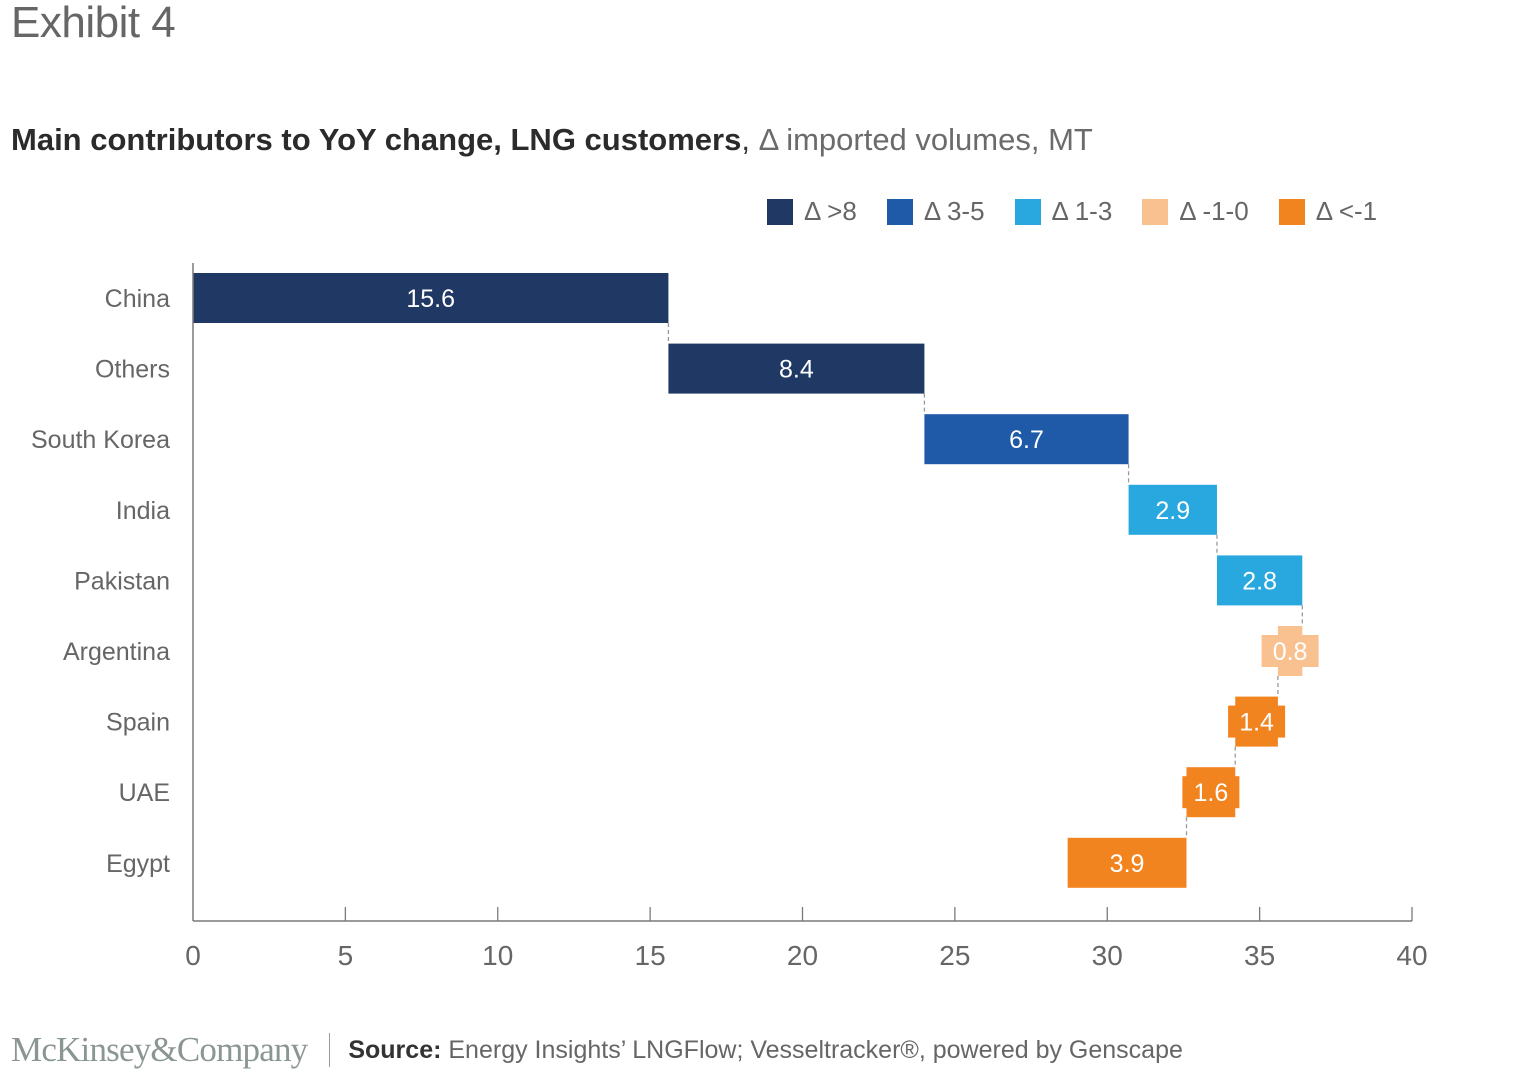  I want to click on legend-item: Δ >8, so click(812, 211).